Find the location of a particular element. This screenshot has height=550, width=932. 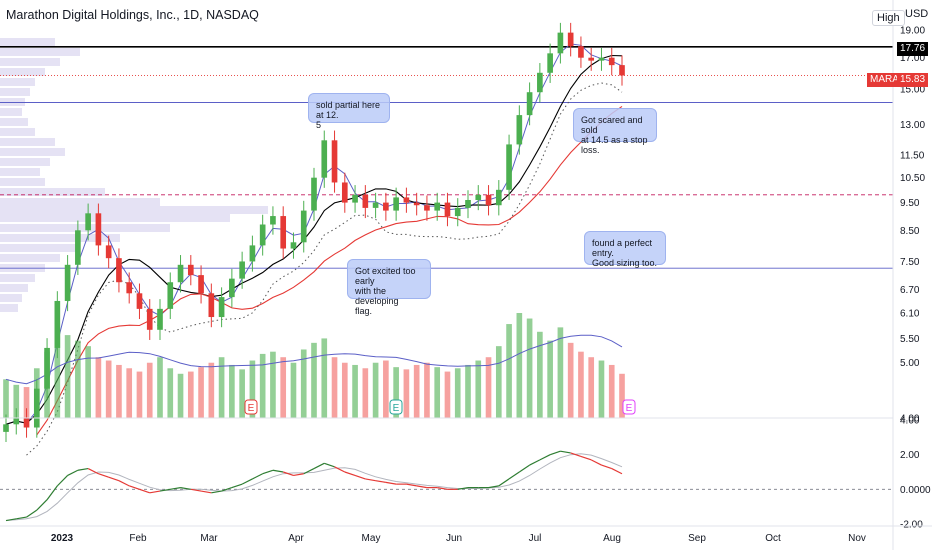

high-button: High is located at coordinates (888, 18).